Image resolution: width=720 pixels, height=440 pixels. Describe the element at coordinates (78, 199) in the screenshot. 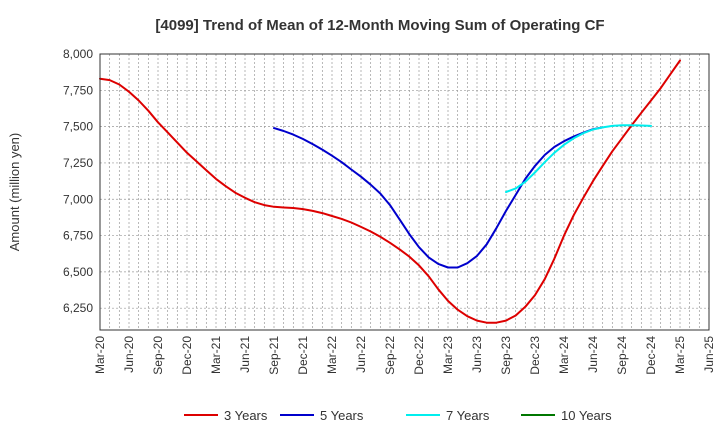

I see `y-tick-label: 7,000` at that location.